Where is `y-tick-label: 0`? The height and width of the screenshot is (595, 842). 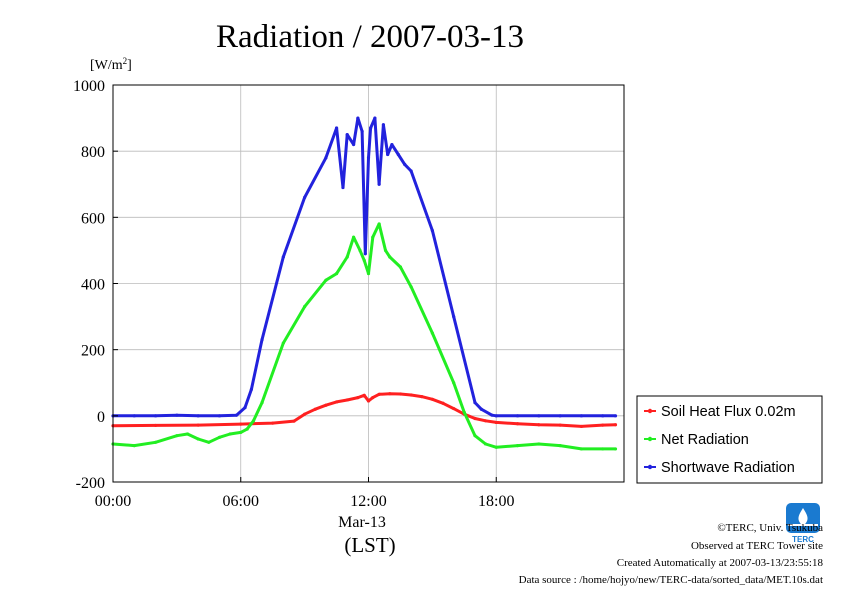
y-tick-label: 0 is located at coordinates (101, 417).